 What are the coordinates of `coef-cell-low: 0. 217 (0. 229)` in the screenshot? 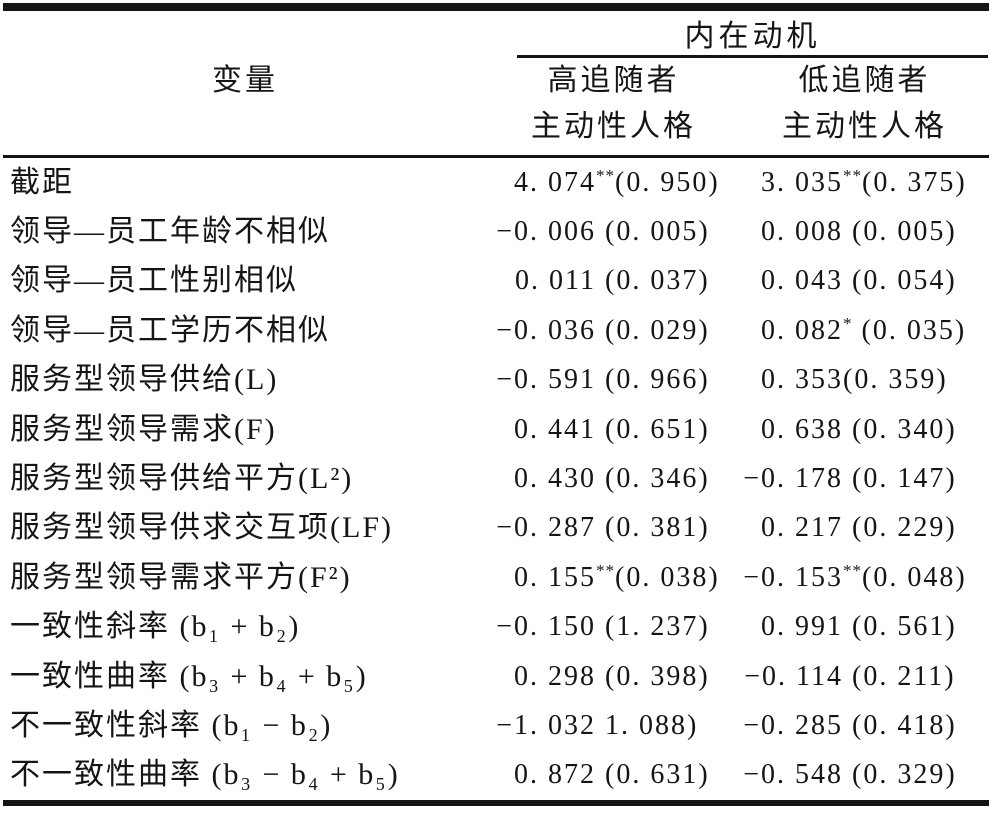 It's located at (864, 528).